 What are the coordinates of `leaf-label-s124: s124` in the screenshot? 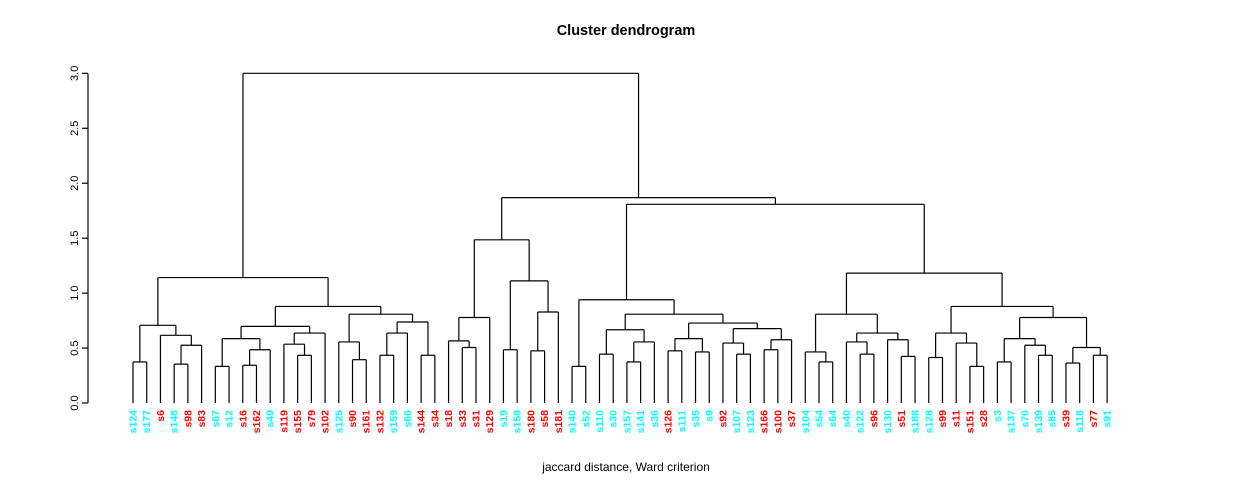 It's located at (134, 422).